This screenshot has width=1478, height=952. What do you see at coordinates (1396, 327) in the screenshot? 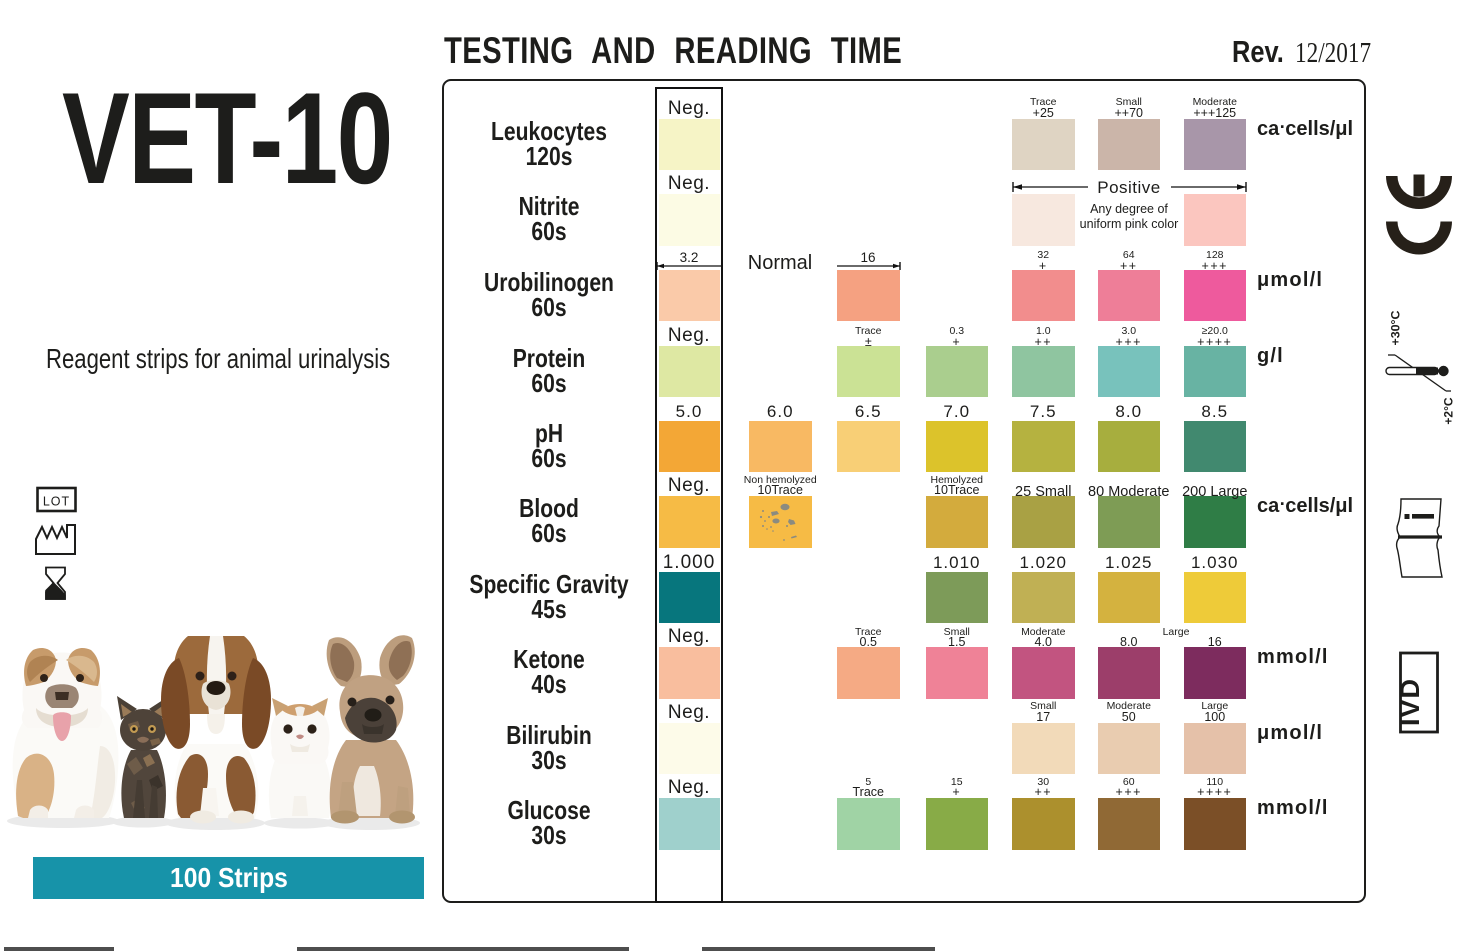
I see `svg-text: +30°C` at bounding box center [1396, 327].